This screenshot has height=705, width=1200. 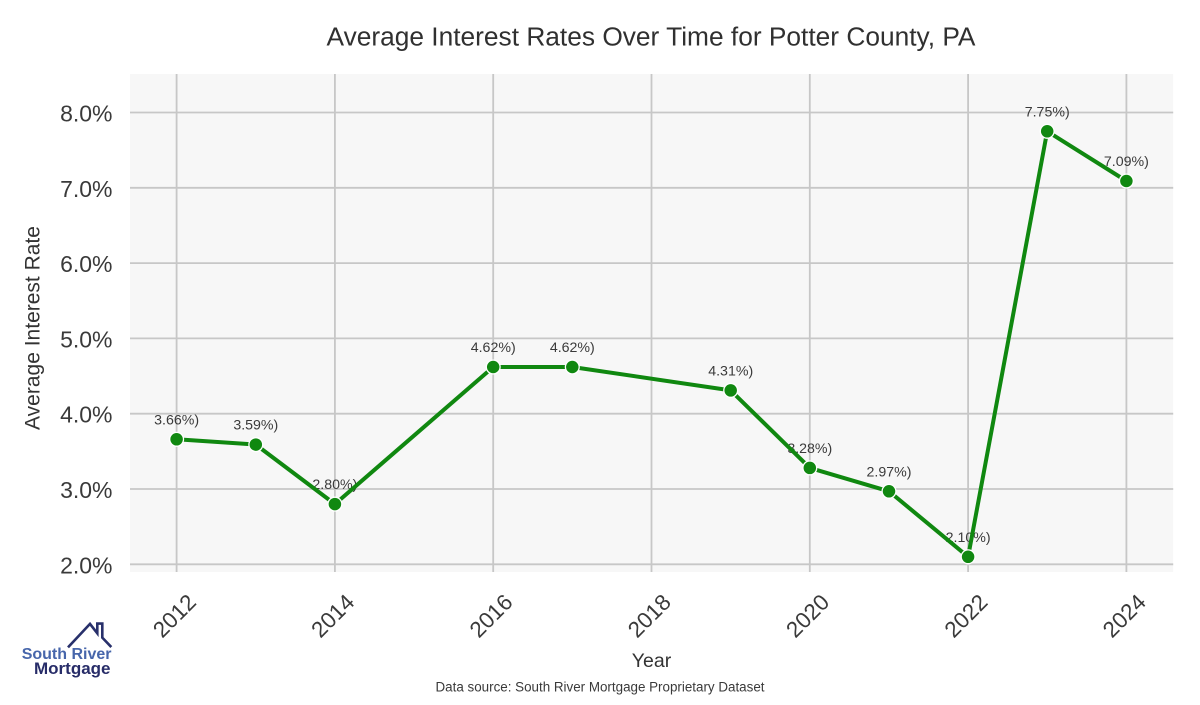 What do you see at coordinates (86, 189) in the screenshot?
I see `svg-text: 7.0%` at bounding box center [86, 189].